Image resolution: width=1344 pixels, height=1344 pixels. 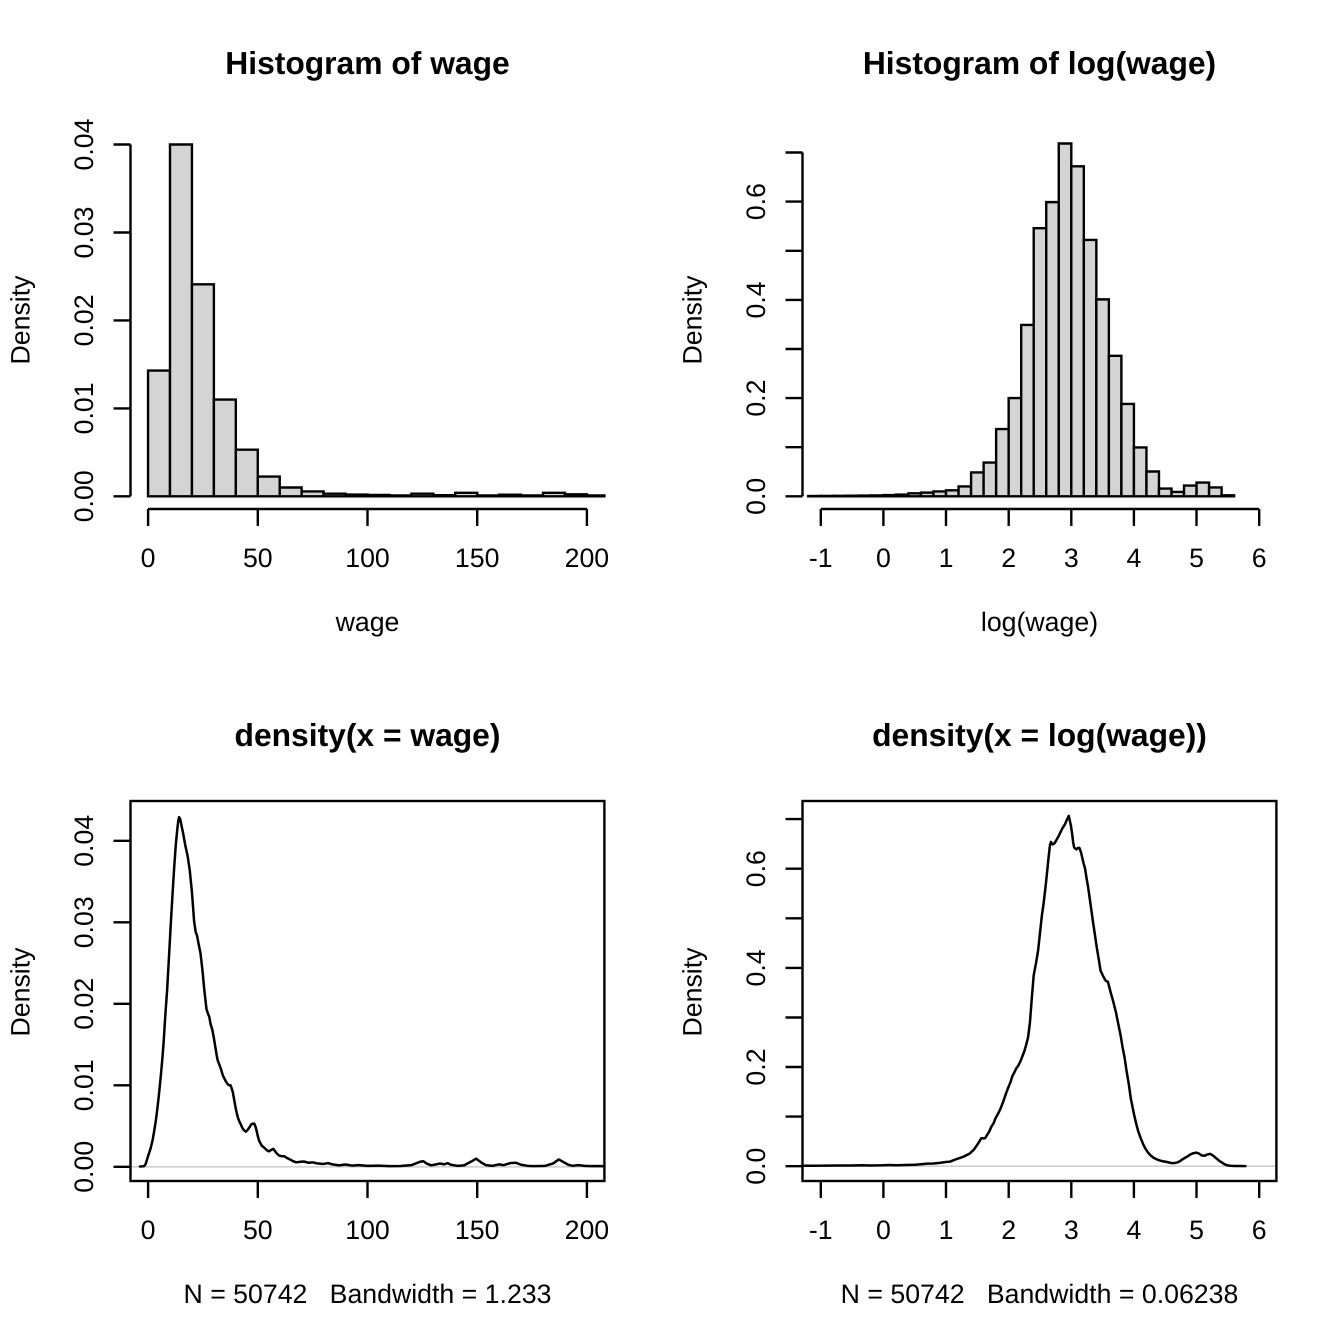 I want to click on svg-text: density(x = wage), so click(x=368, y=735).